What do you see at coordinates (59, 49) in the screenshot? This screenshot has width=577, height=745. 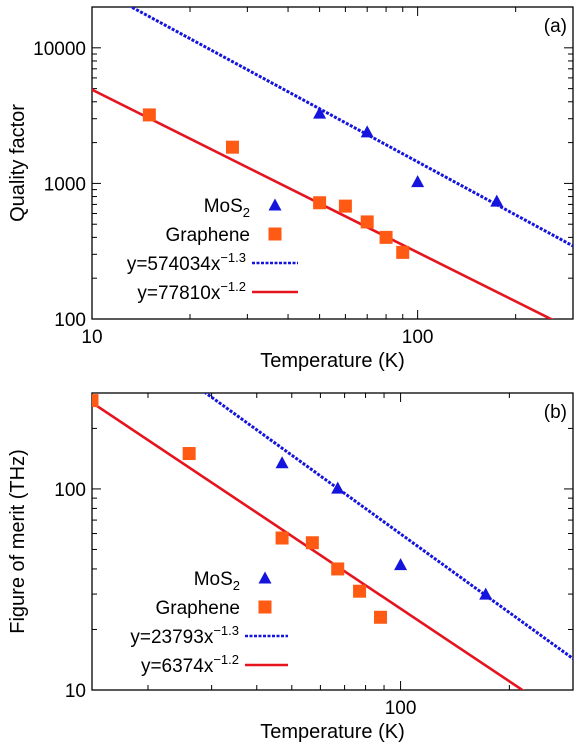 I see `y-tick-label: 10000` at bounding box center [59, 49].